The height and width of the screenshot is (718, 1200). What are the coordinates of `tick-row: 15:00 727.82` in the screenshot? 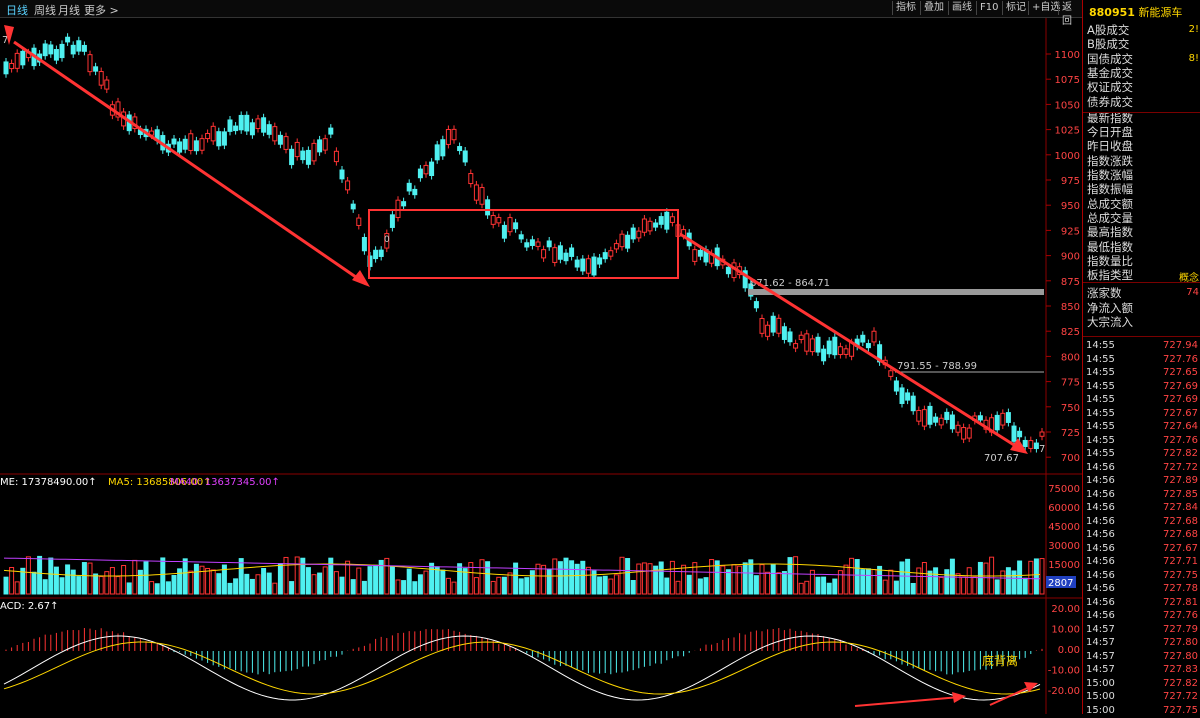 It's located at (1141, 684).